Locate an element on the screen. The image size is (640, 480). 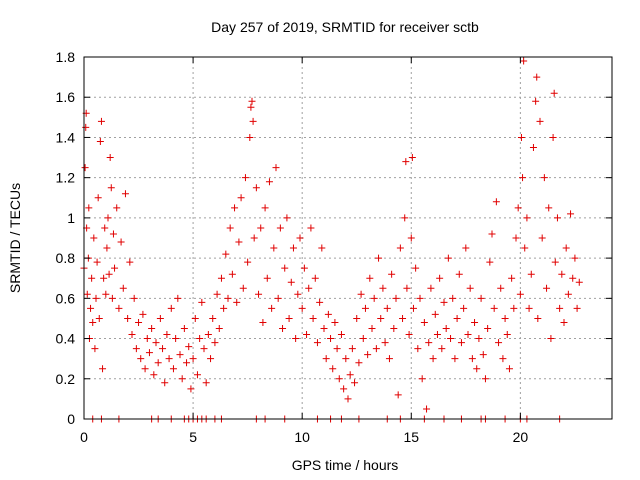
x-tick-label: 15 is located at coordinates (411, 437).